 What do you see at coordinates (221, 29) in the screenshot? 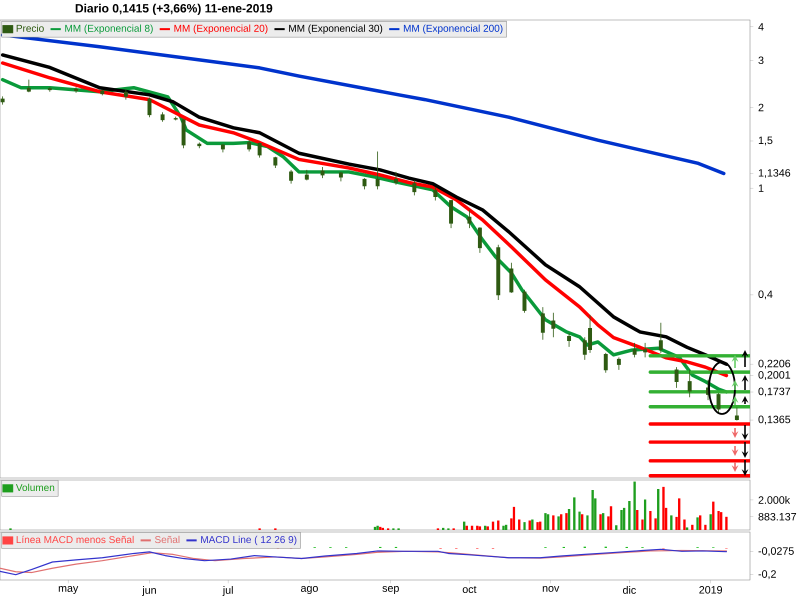
I see `legend-label: MM (Exponencial 20)` at bounding box center [221, 29].